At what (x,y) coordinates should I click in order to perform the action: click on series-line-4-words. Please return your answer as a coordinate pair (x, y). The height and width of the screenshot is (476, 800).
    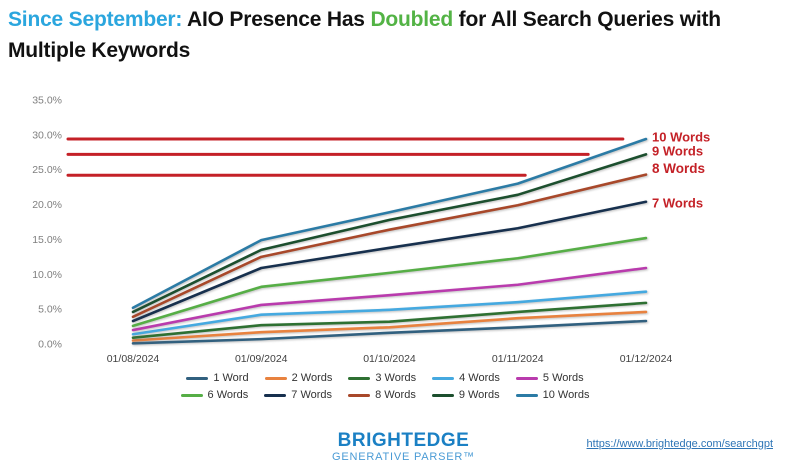
    Looking at the image, I should click on (389, 313).